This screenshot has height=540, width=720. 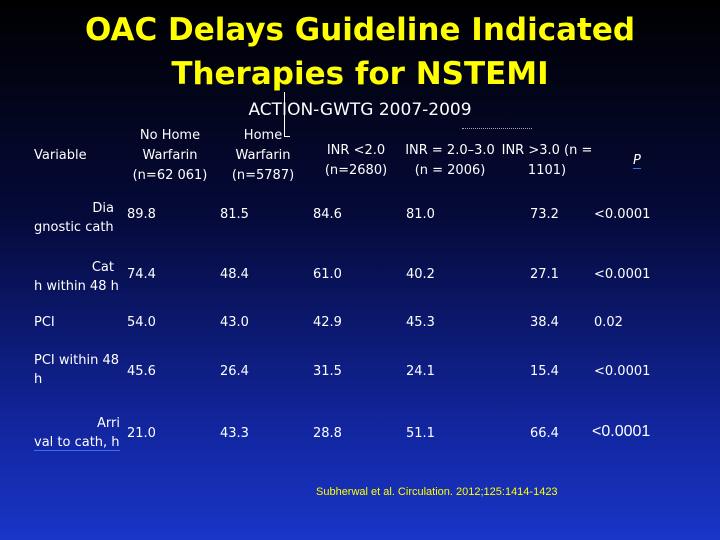 I want to click on table-cell: 24.1, so click(x=420, y=371).